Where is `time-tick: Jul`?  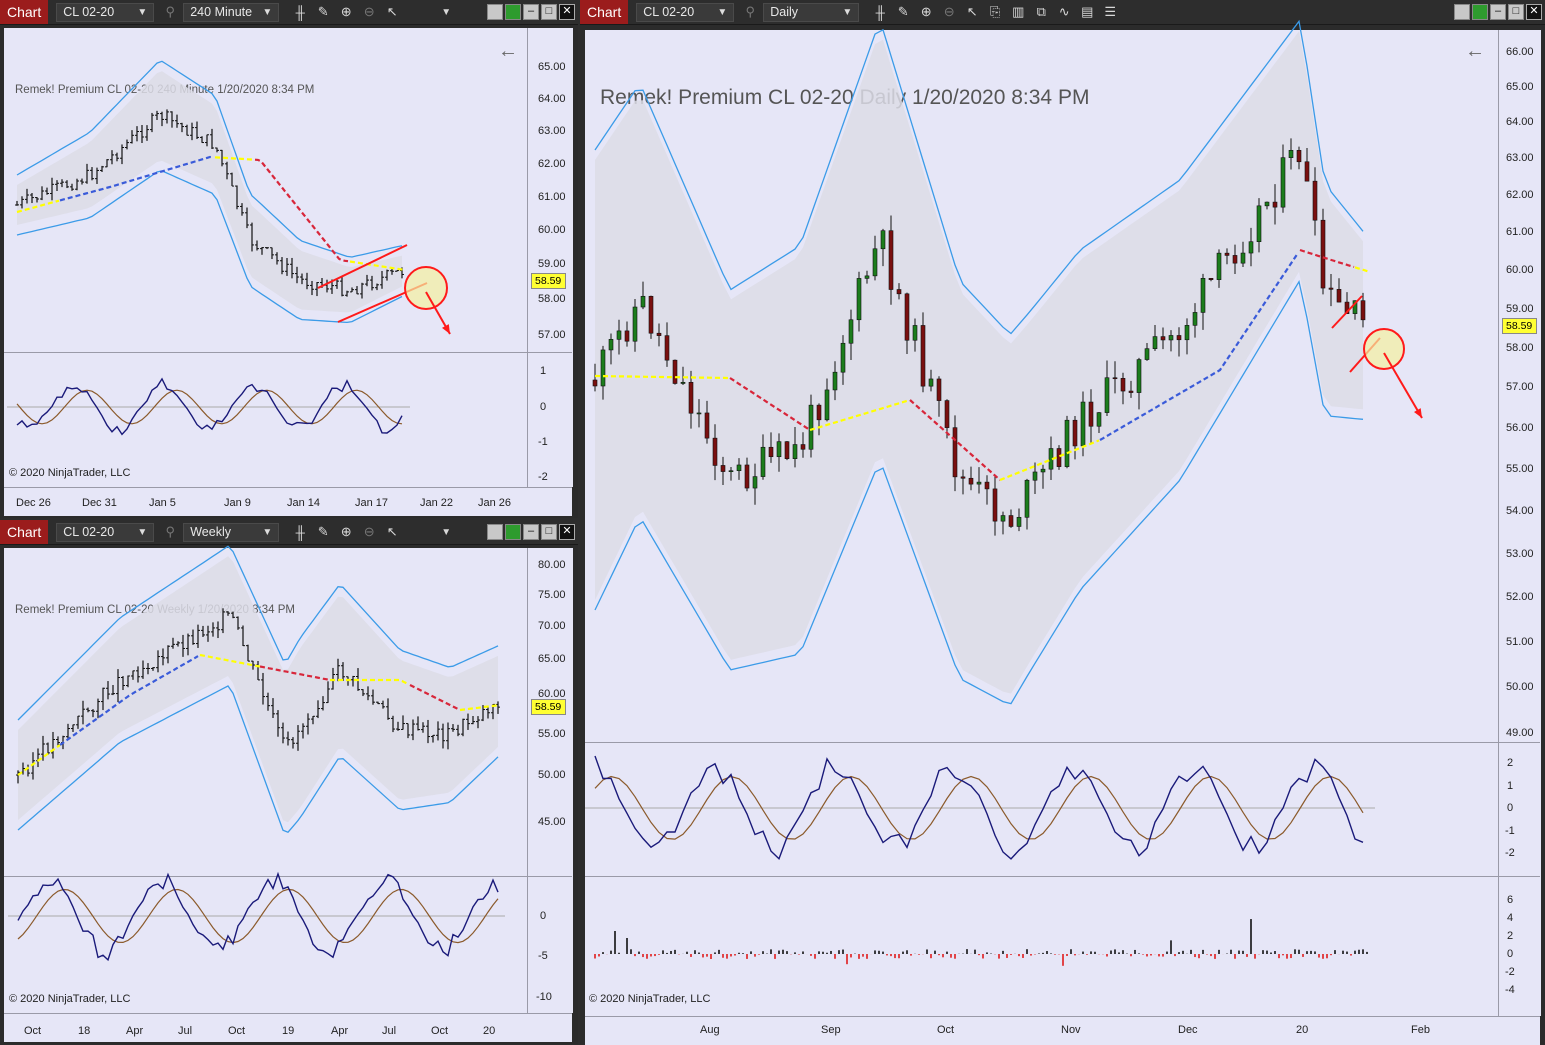
time-tick: Jul is located at coordinates (389, 1031).